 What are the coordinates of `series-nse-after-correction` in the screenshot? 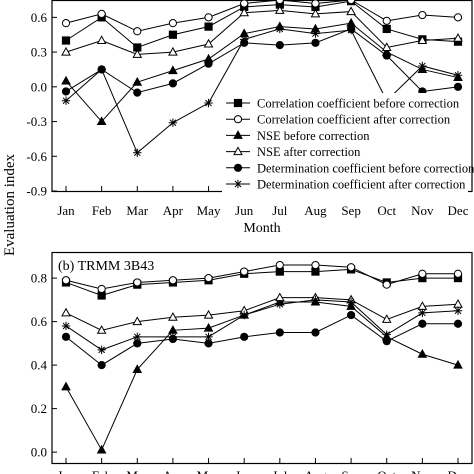 It's located at (262, 313).